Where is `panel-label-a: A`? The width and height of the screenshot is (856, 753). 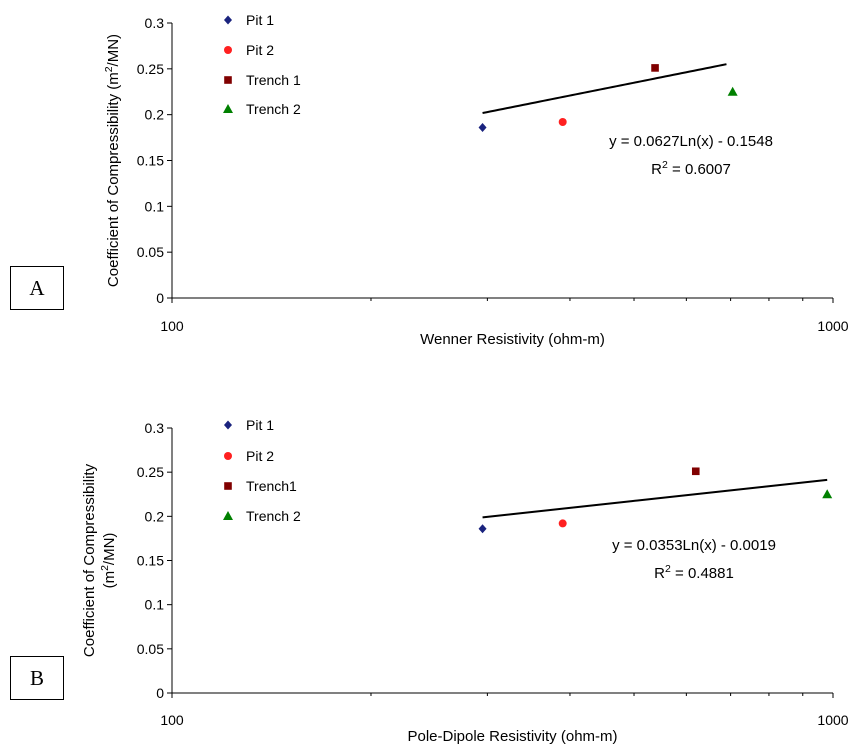 panel-label-a: A is located at coordinates (37, 288).